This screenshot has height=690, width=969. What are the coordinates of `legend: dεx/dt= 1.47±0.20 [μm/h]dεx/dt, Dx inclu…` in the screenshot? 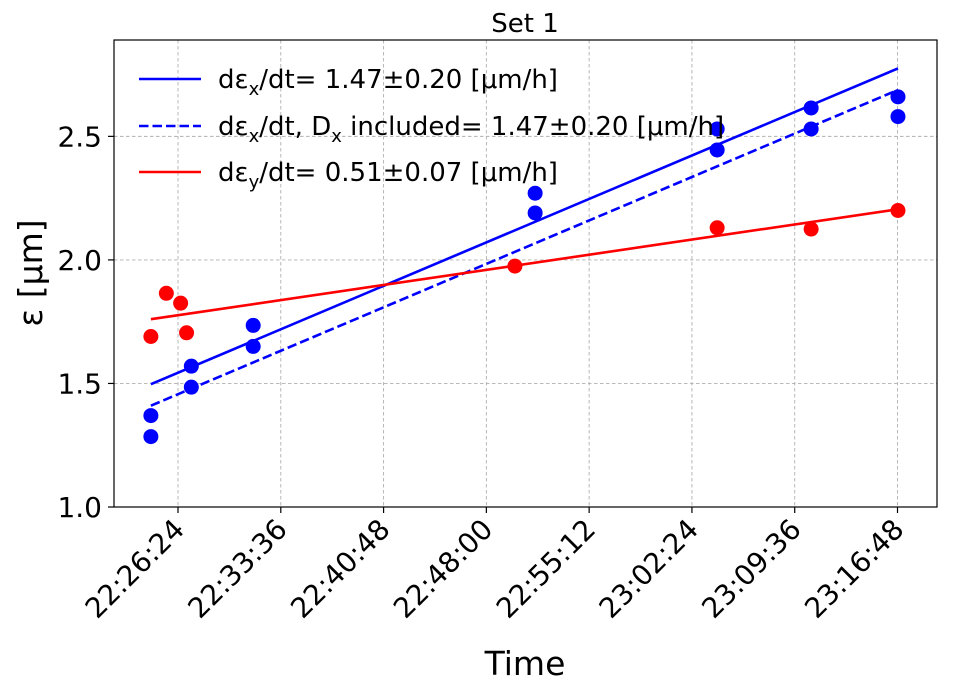 It's located at (431, 129).